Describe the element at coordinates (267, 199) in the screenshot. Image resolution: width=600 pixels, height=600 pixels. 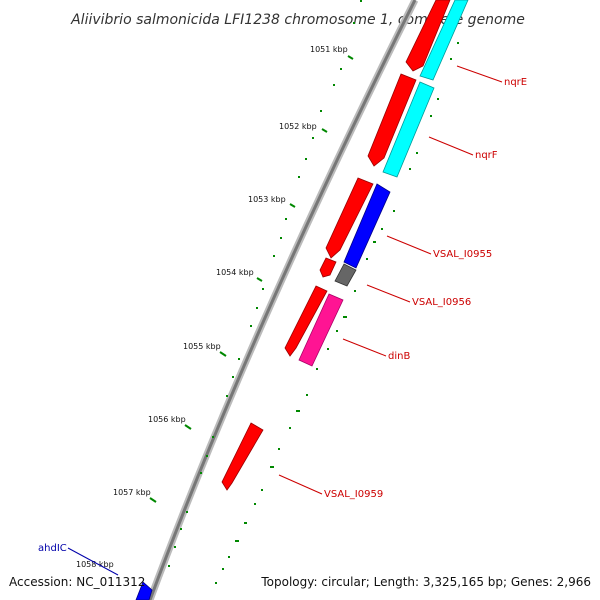
I see `tick-label: 1053 kbp` at that location.